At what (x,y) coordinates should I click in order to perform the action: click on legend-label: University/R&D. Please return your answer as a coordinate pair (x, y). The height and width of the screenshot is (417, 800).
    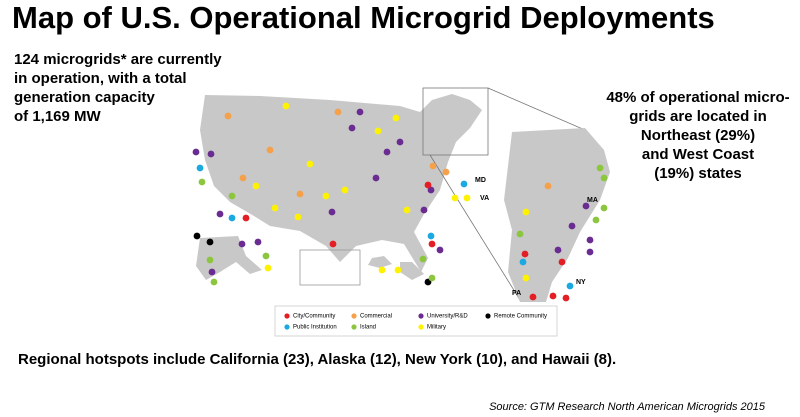
    Looking at the image, I should click on (447, 317).